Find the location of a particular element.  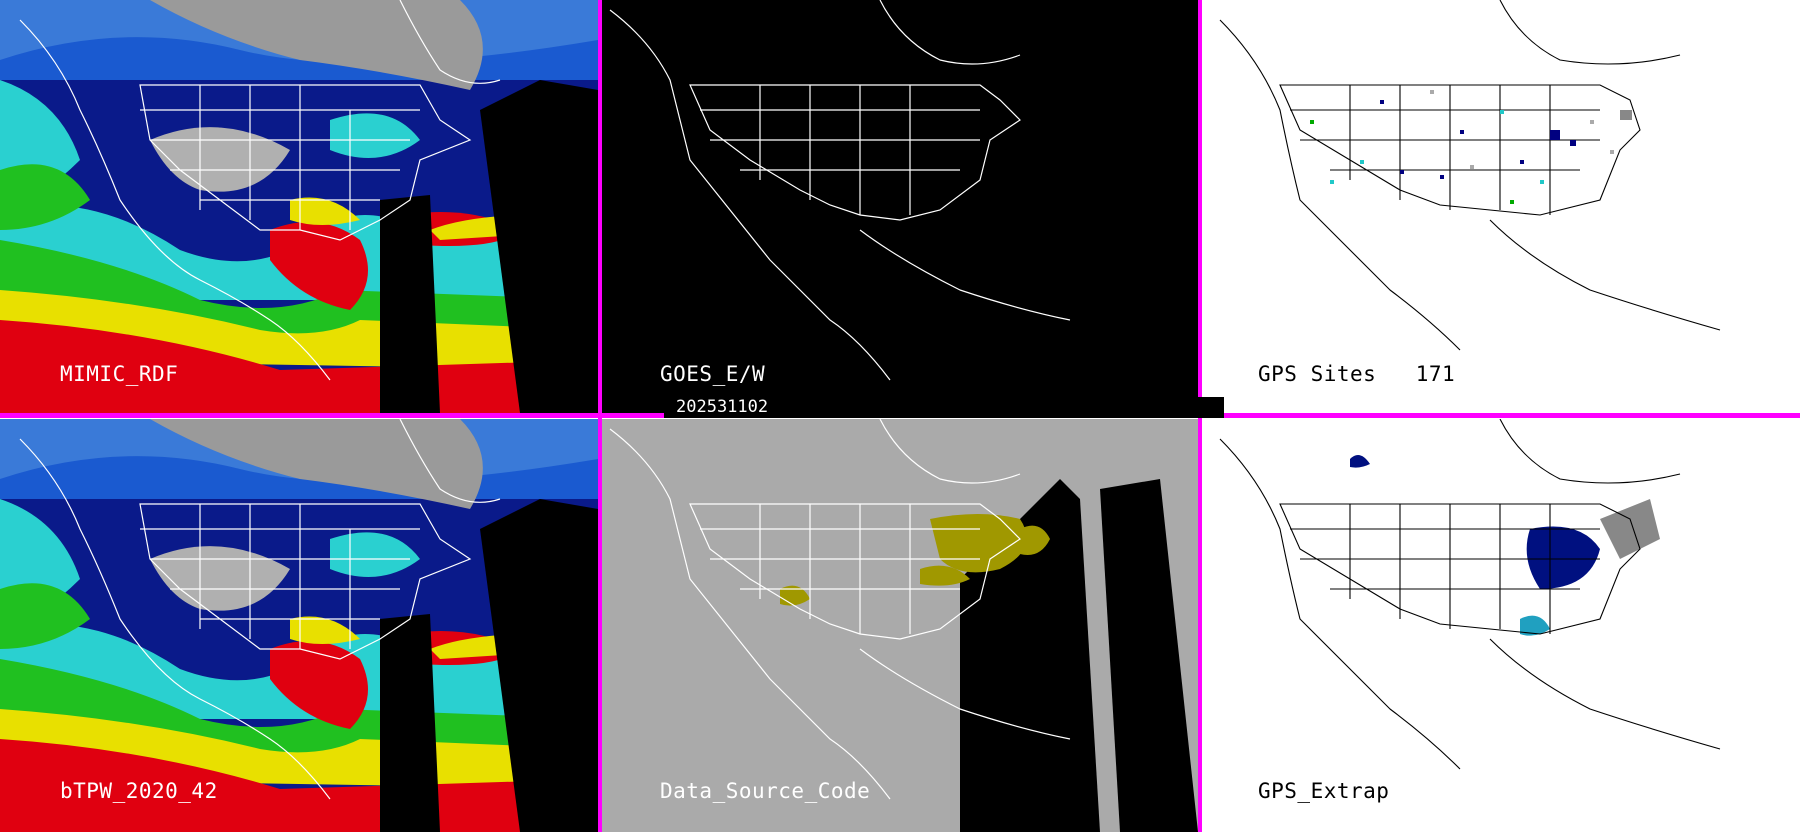

date-bar: 202531102 is located at coordinates (944, 407).